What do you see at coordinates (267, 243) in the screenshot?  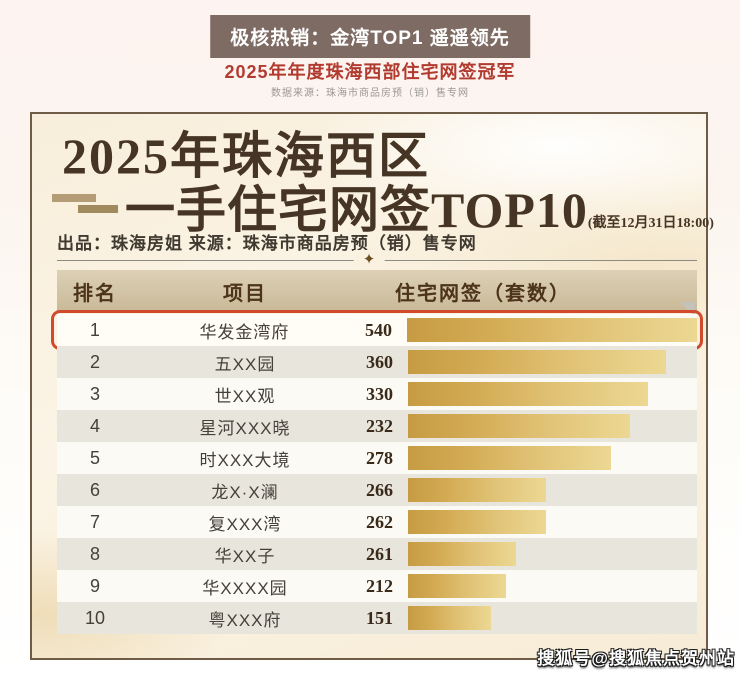 I see `byline: 出品：珠海房姐 来源：珠海市商品房预（销）售专网` at bounding box center [267, 243].